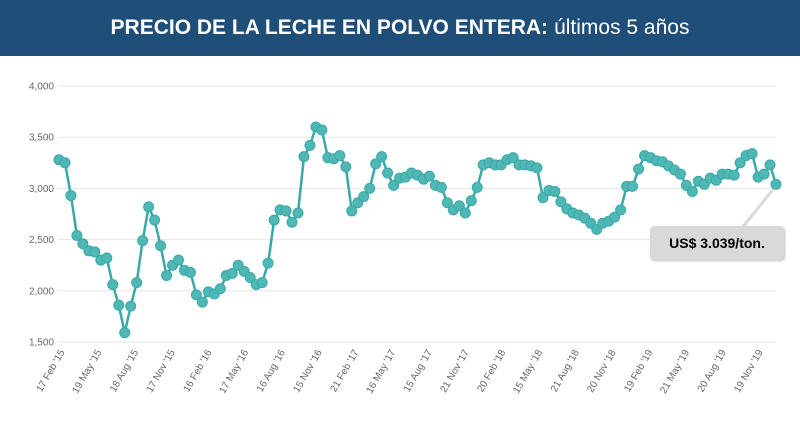  I want to click on x-tick-label: 17 Nov '15, so click(161, 371).